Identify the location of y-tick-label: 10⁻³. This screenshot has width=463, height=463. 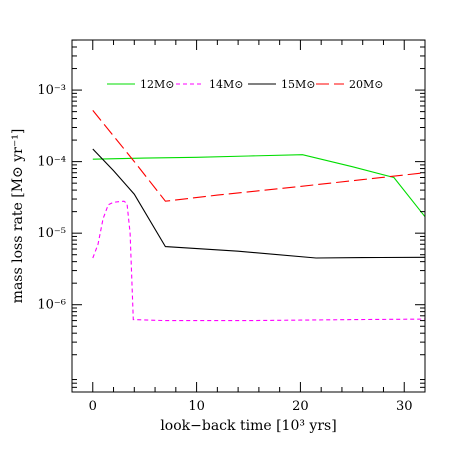
(51, 90).